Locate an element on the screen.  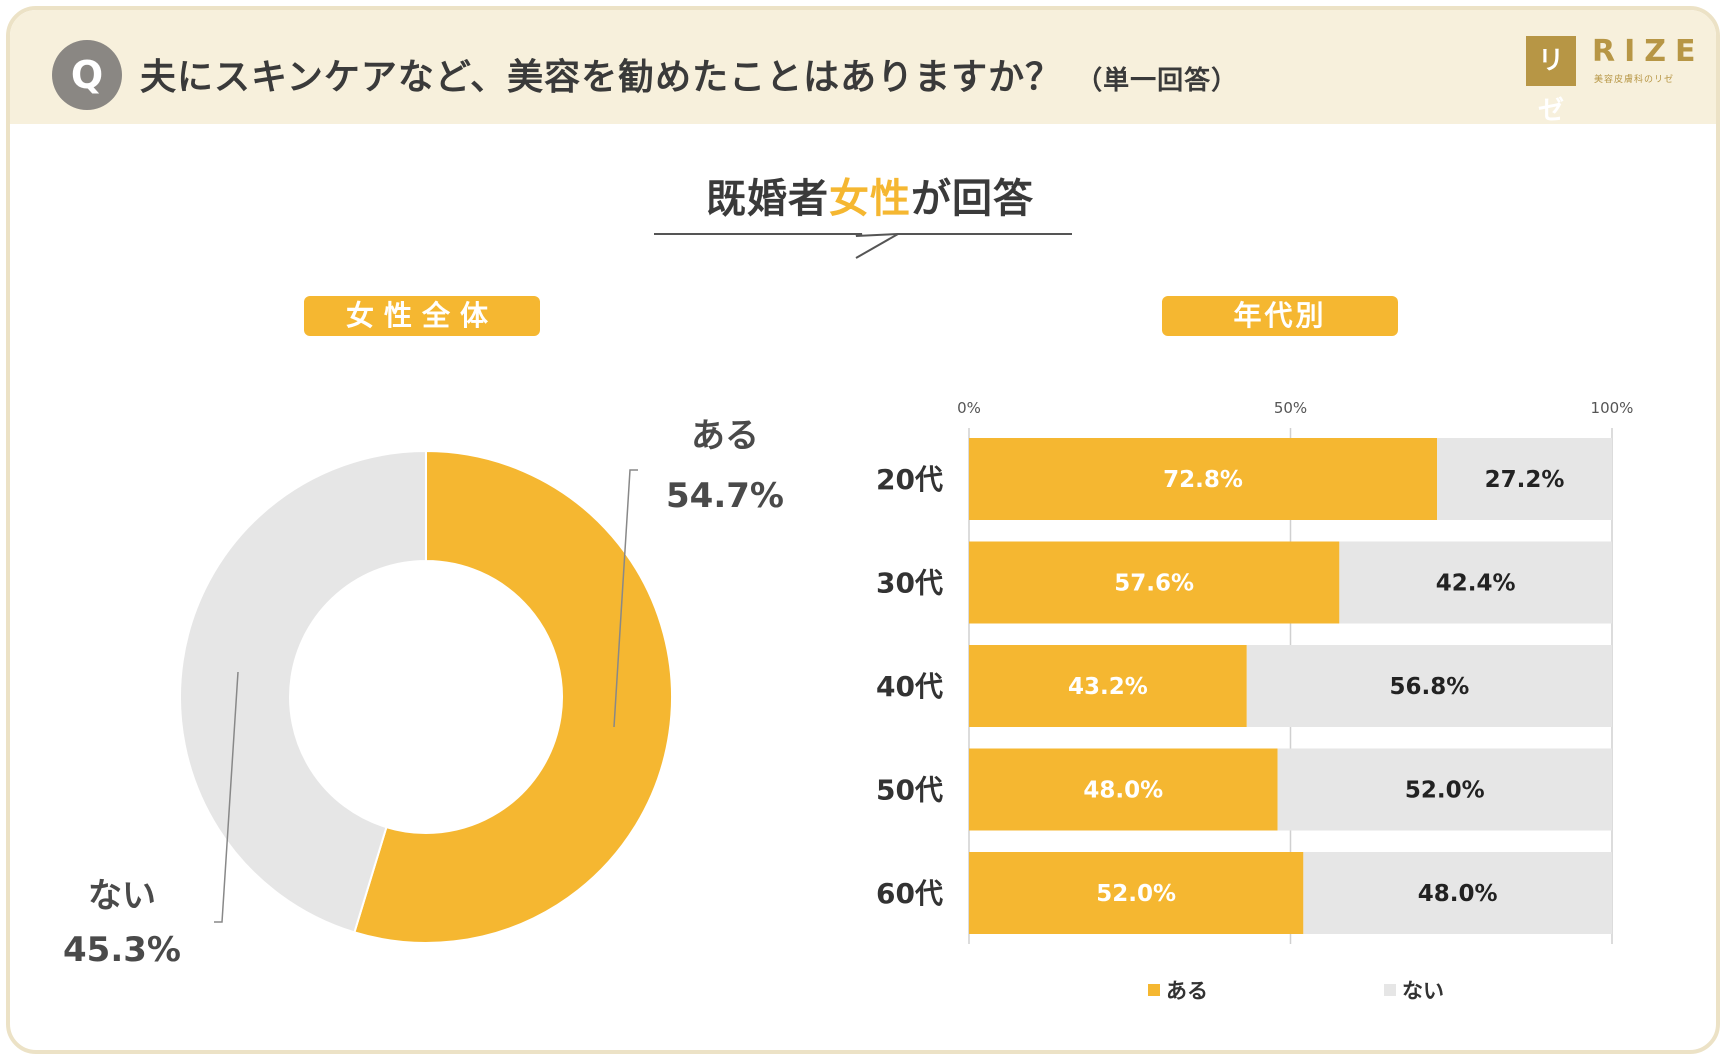
donut-label-no: ない is located at coordinates (122, 896).